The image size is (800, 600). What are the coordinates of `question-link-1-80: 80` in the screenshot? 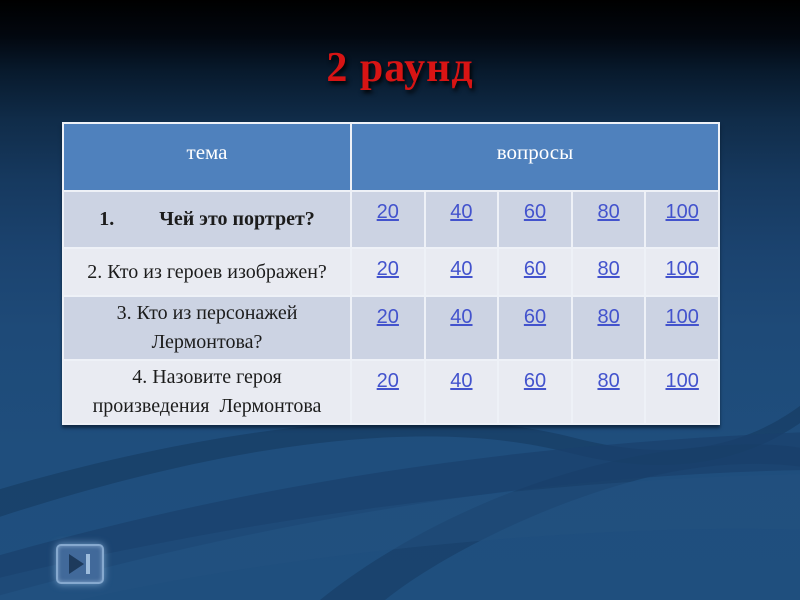 It's located at (608, 212).